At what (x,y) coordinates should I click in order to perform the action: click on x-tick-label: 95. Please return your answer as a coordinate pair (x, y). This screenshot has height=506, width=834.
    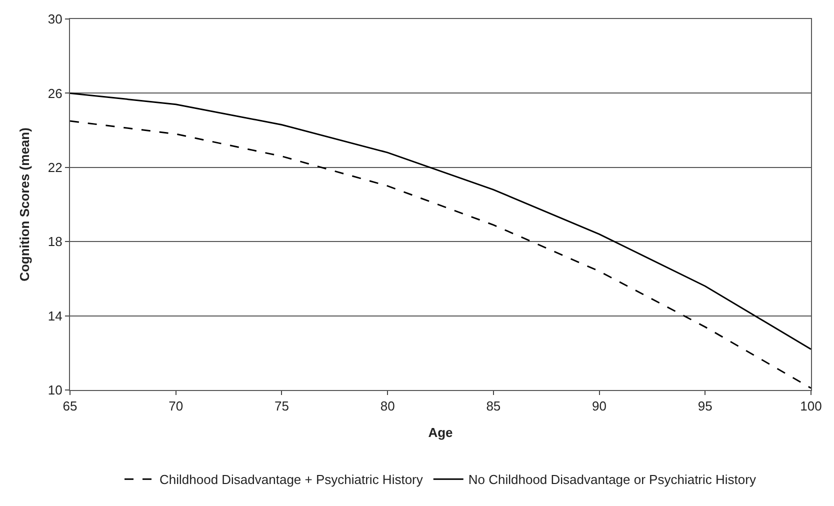
    Looking at the image, I should click on (705, 406).